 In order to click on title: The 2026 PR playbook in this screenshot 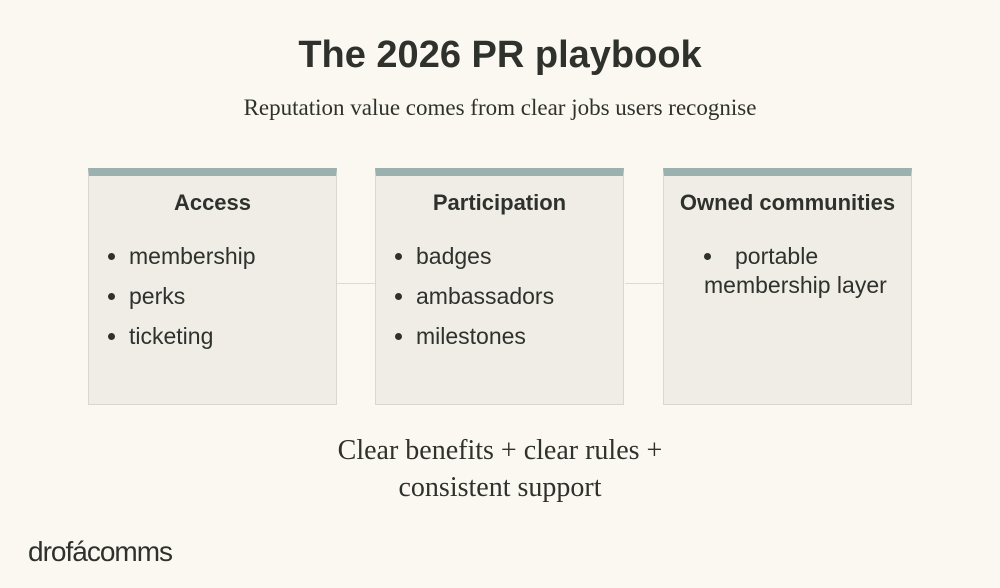, I will do `click(500, 55)`.